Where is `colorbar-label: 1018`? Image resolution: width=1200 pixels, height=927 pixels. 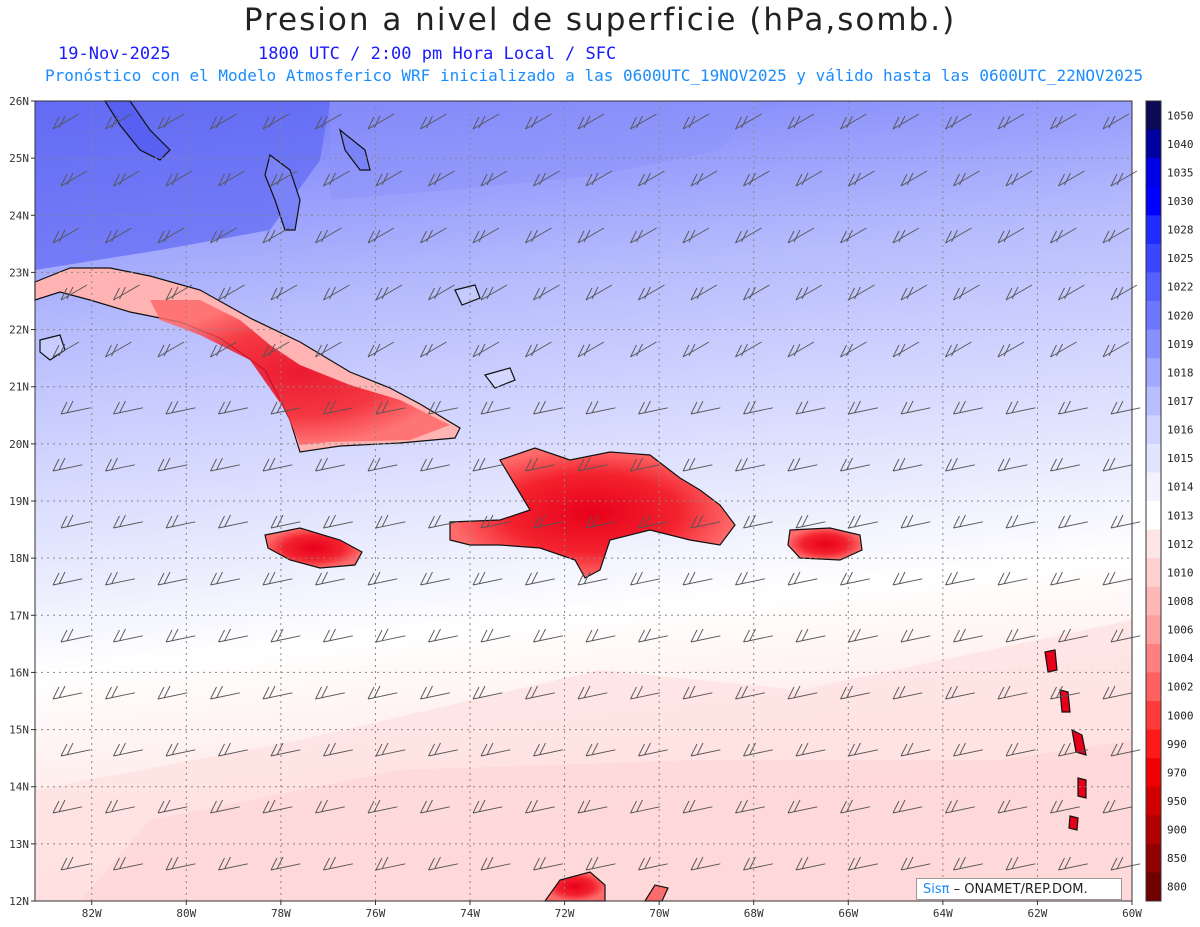
colorbar-label: 1018 is located at coordinates (1180, 372).